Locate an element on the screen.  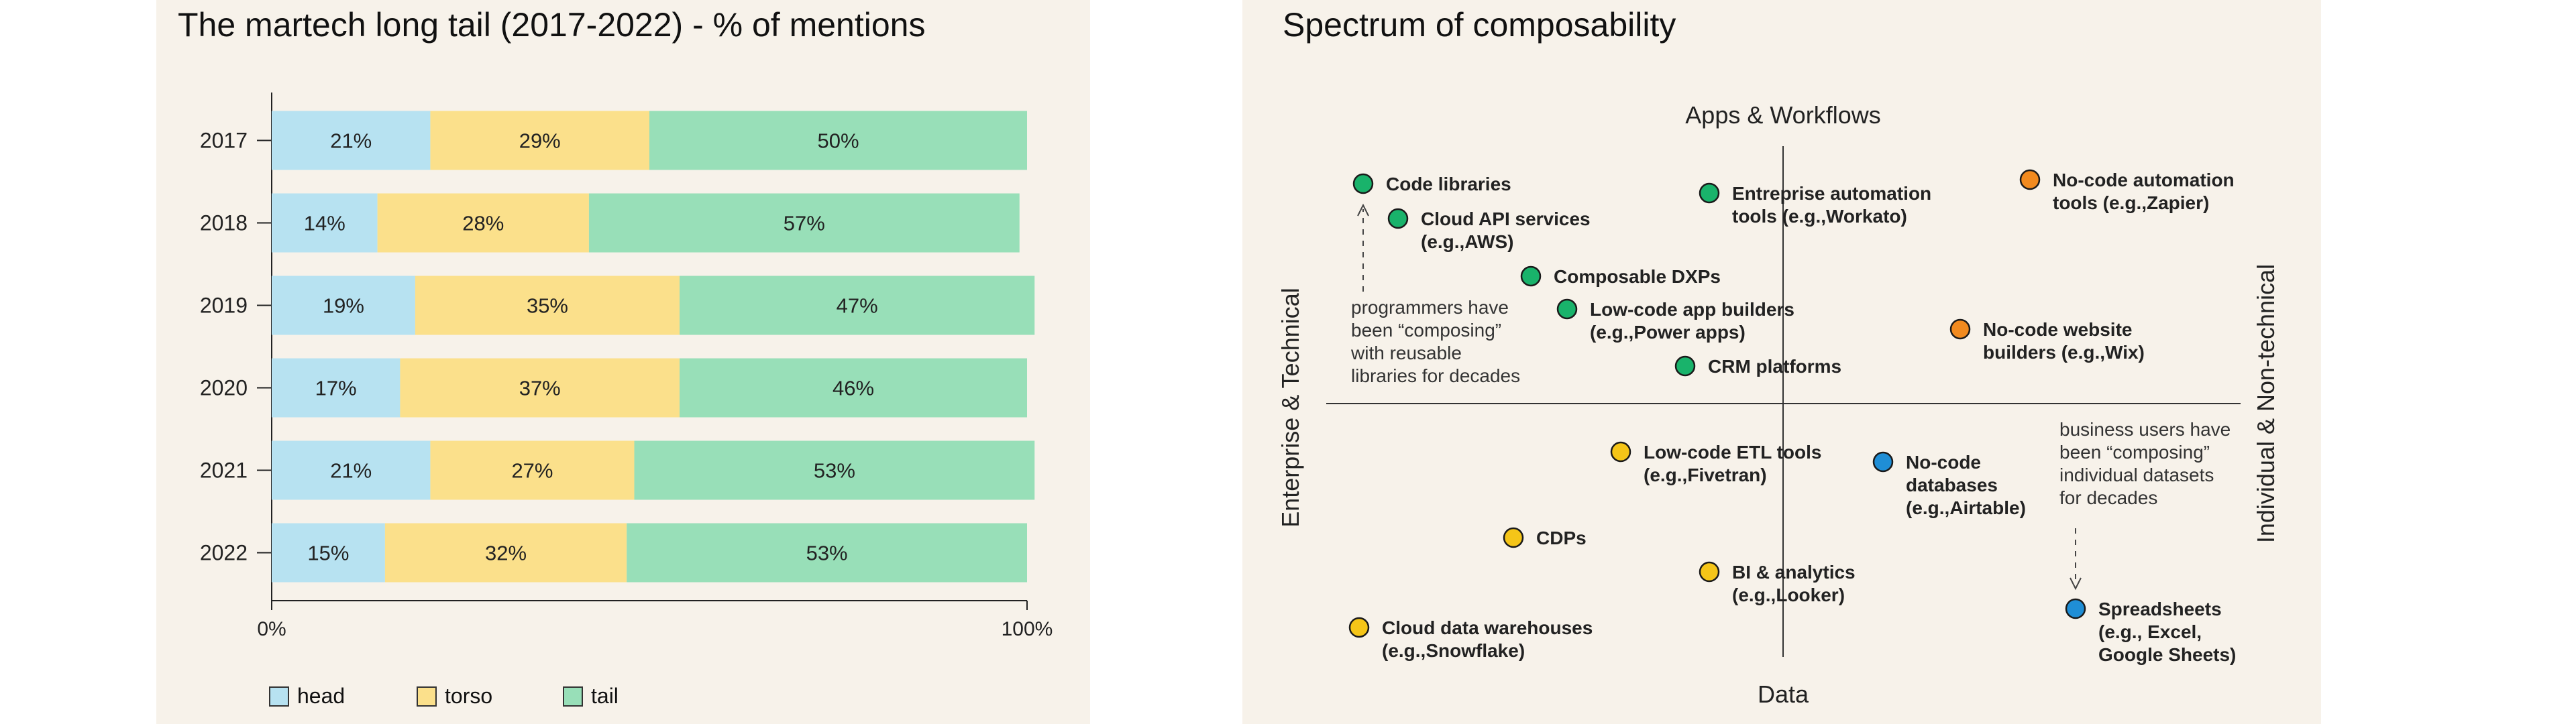
data-label: 19% is located at coordinates (343, 306).